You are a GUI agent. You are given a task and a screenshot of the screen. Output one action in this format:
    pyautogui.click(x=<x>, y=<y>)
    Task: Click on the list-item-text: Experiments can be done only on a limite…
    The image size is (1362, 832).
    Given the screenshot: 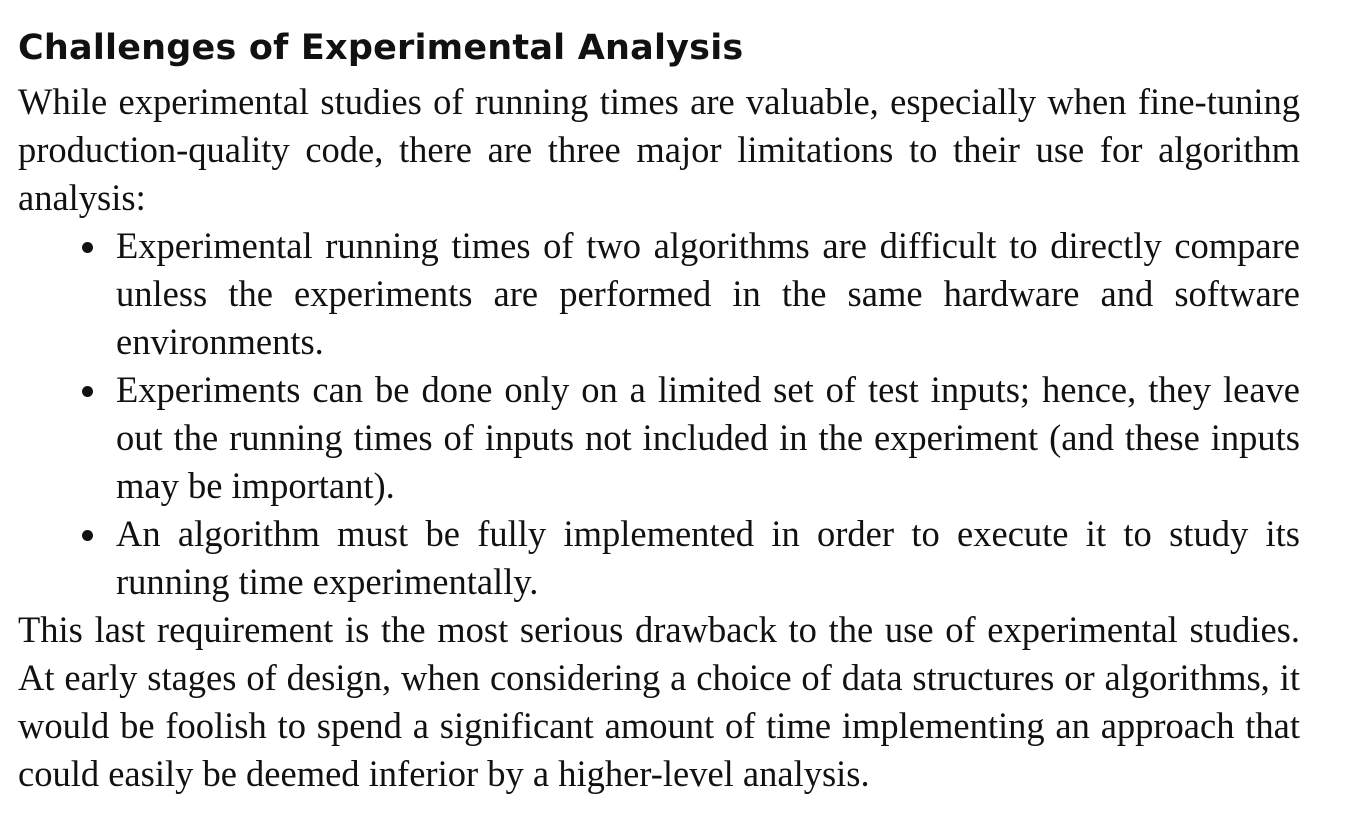 What is the action you would take?
    pyautogui.click(x=708, y=437)
    